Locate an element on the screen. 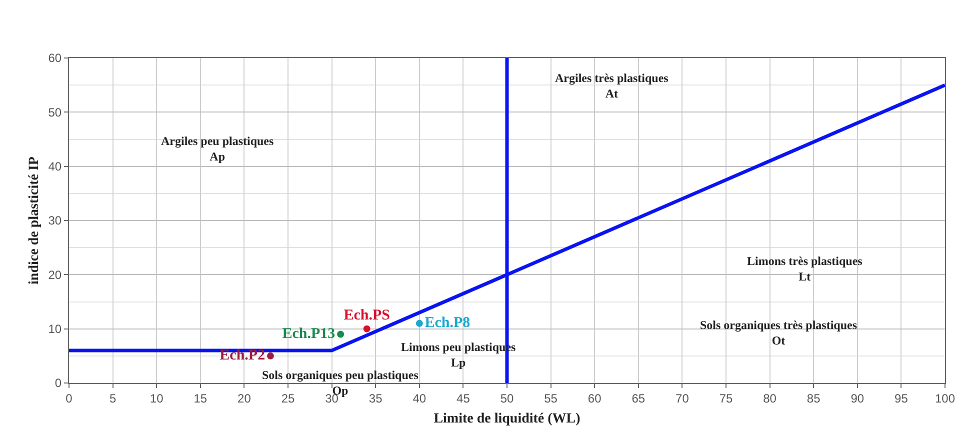 The height and width of the screenshot is (436, 961). x-tick-label: 50 is located at coordinates (507, 398).